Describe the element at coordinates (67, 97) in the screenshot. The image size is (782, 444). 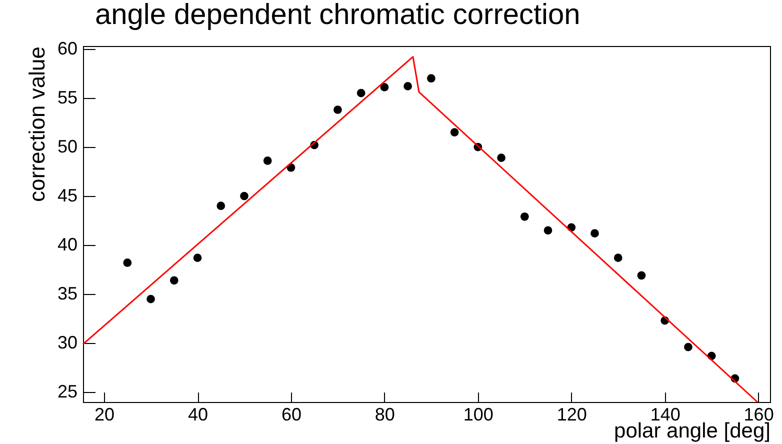
I see `y-tick-label: 55` at that location.